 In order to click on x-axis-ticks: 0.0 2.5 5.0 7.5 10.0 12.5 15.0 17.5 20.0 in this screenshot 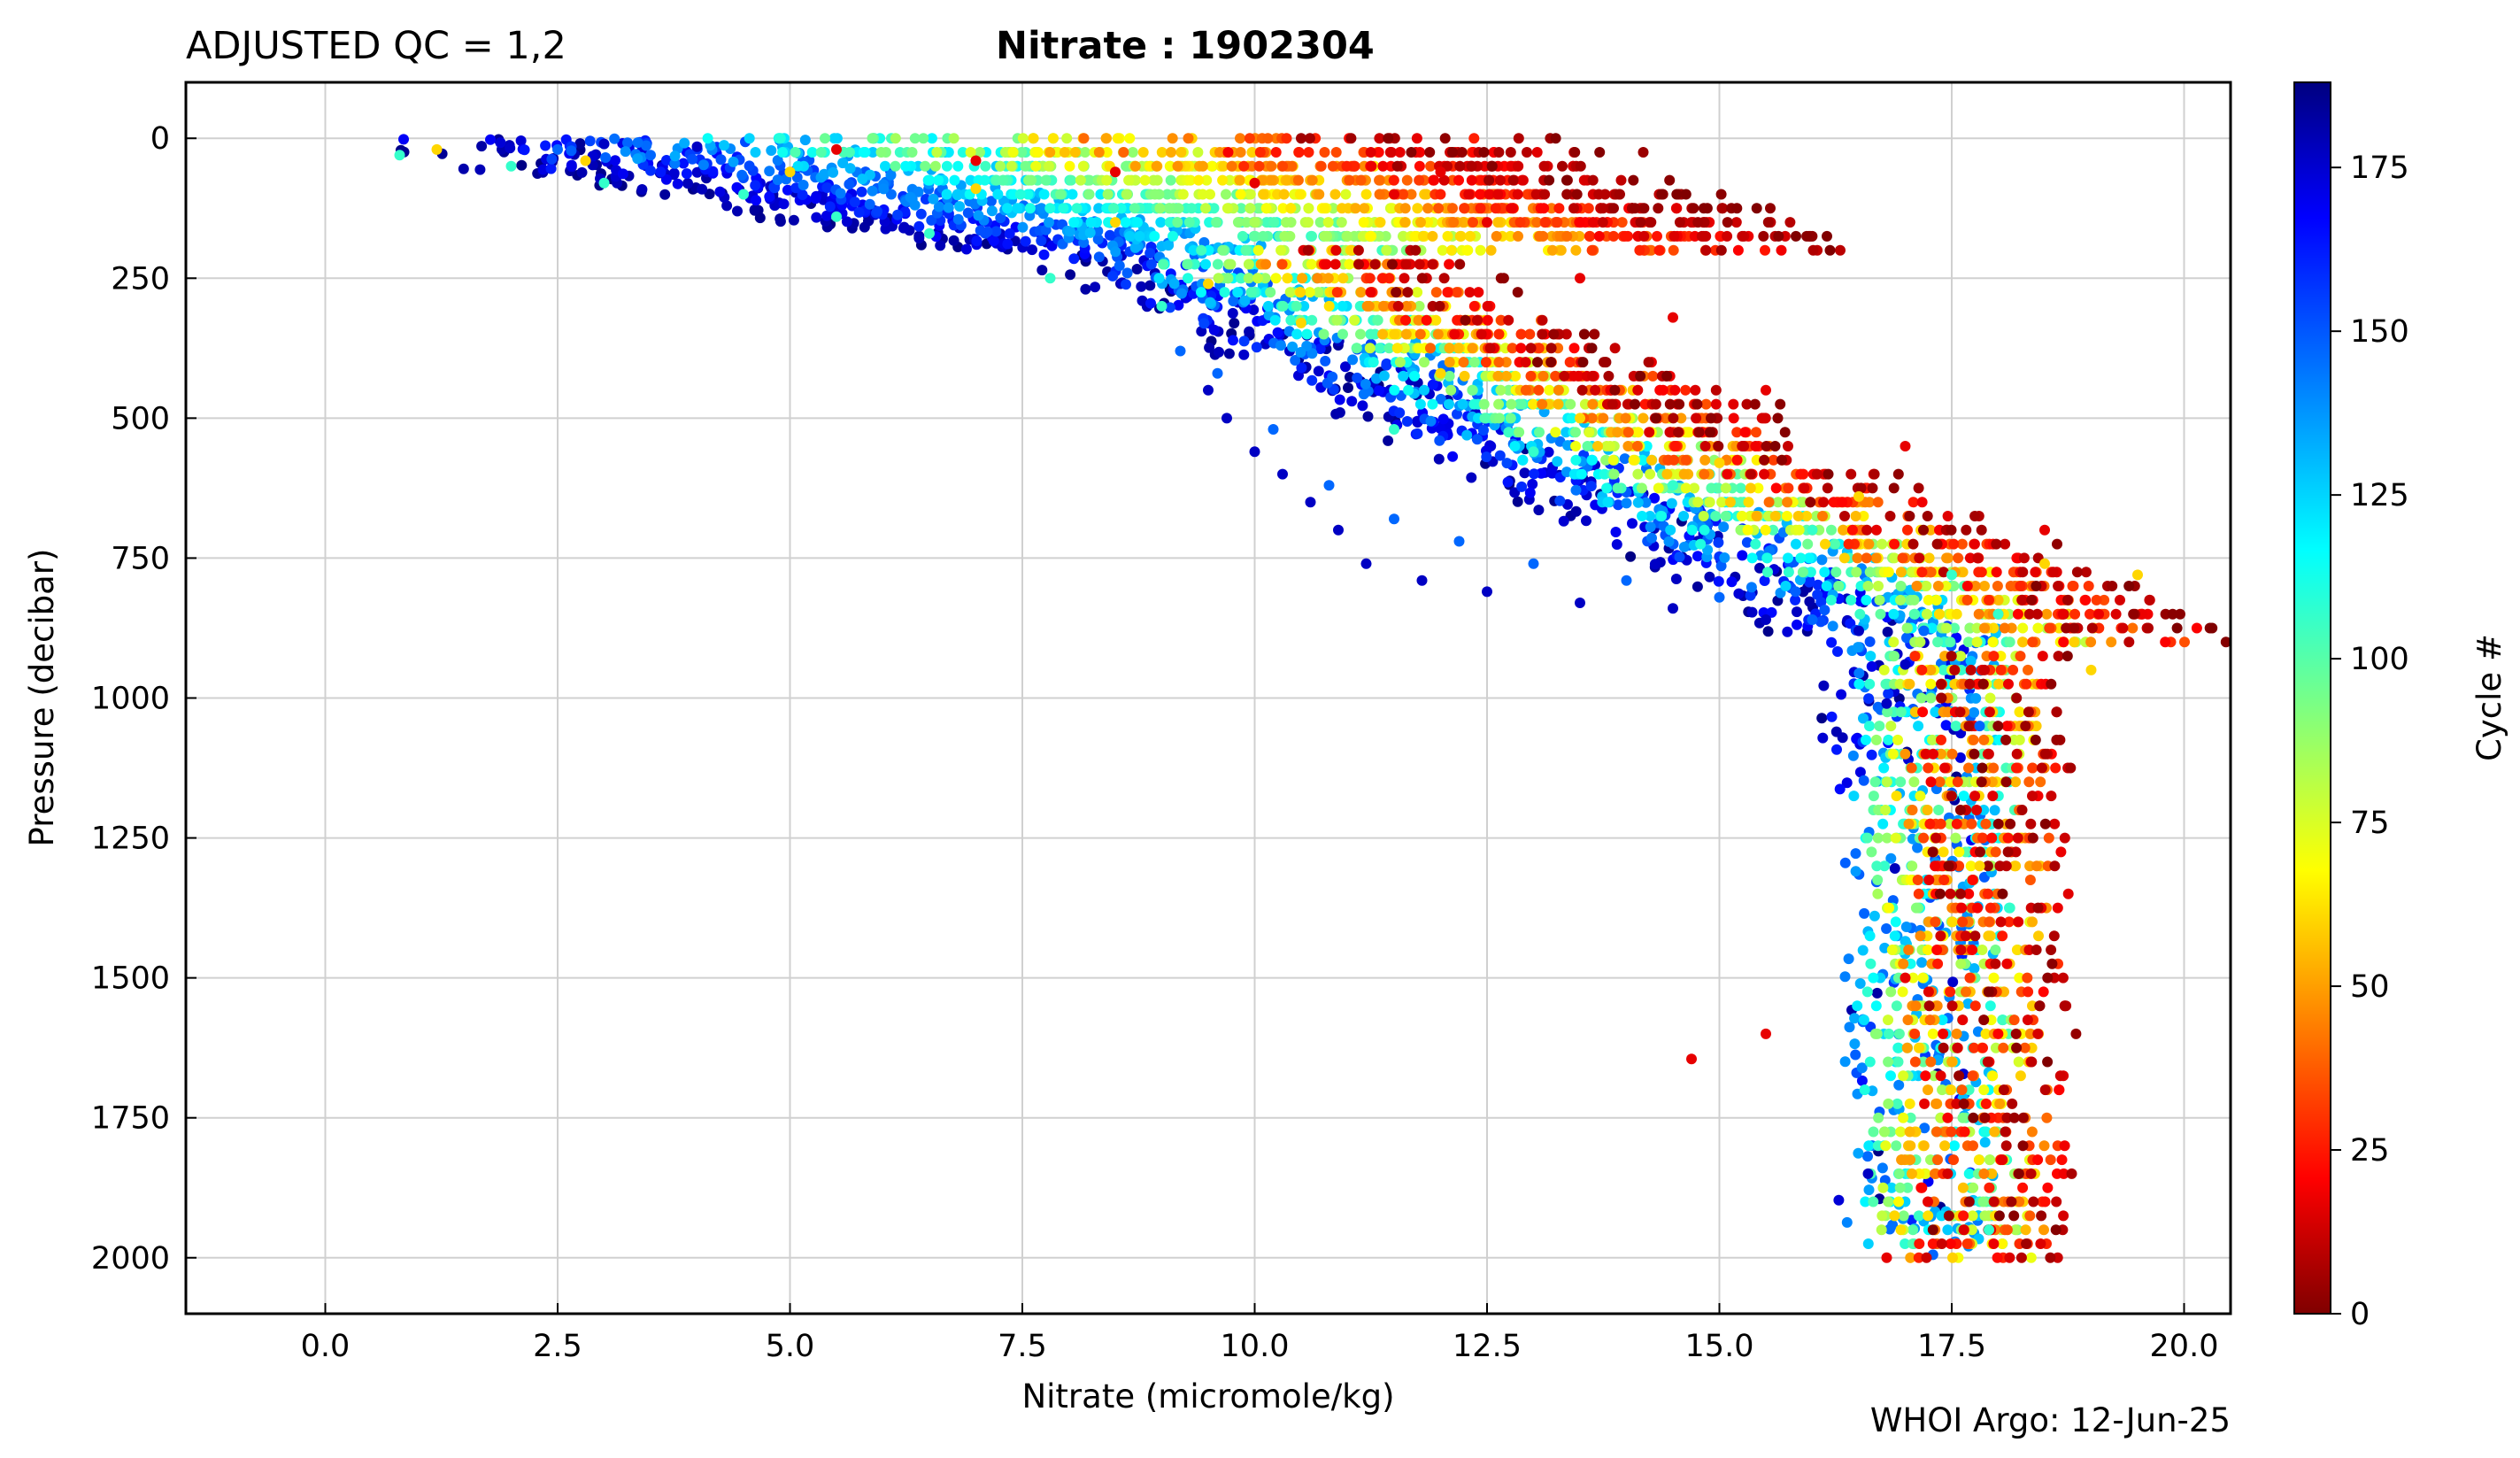, I will do `click(1259, 1333)`.